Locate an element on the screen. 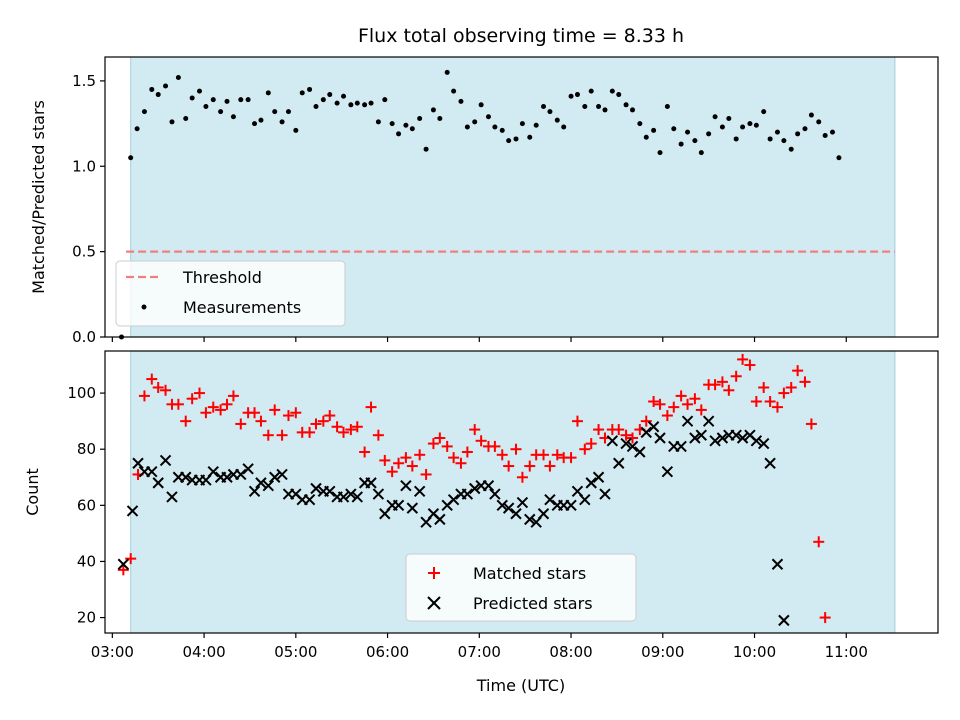  top-ytick-label: 0.5 is located at coordinates (84, 252).